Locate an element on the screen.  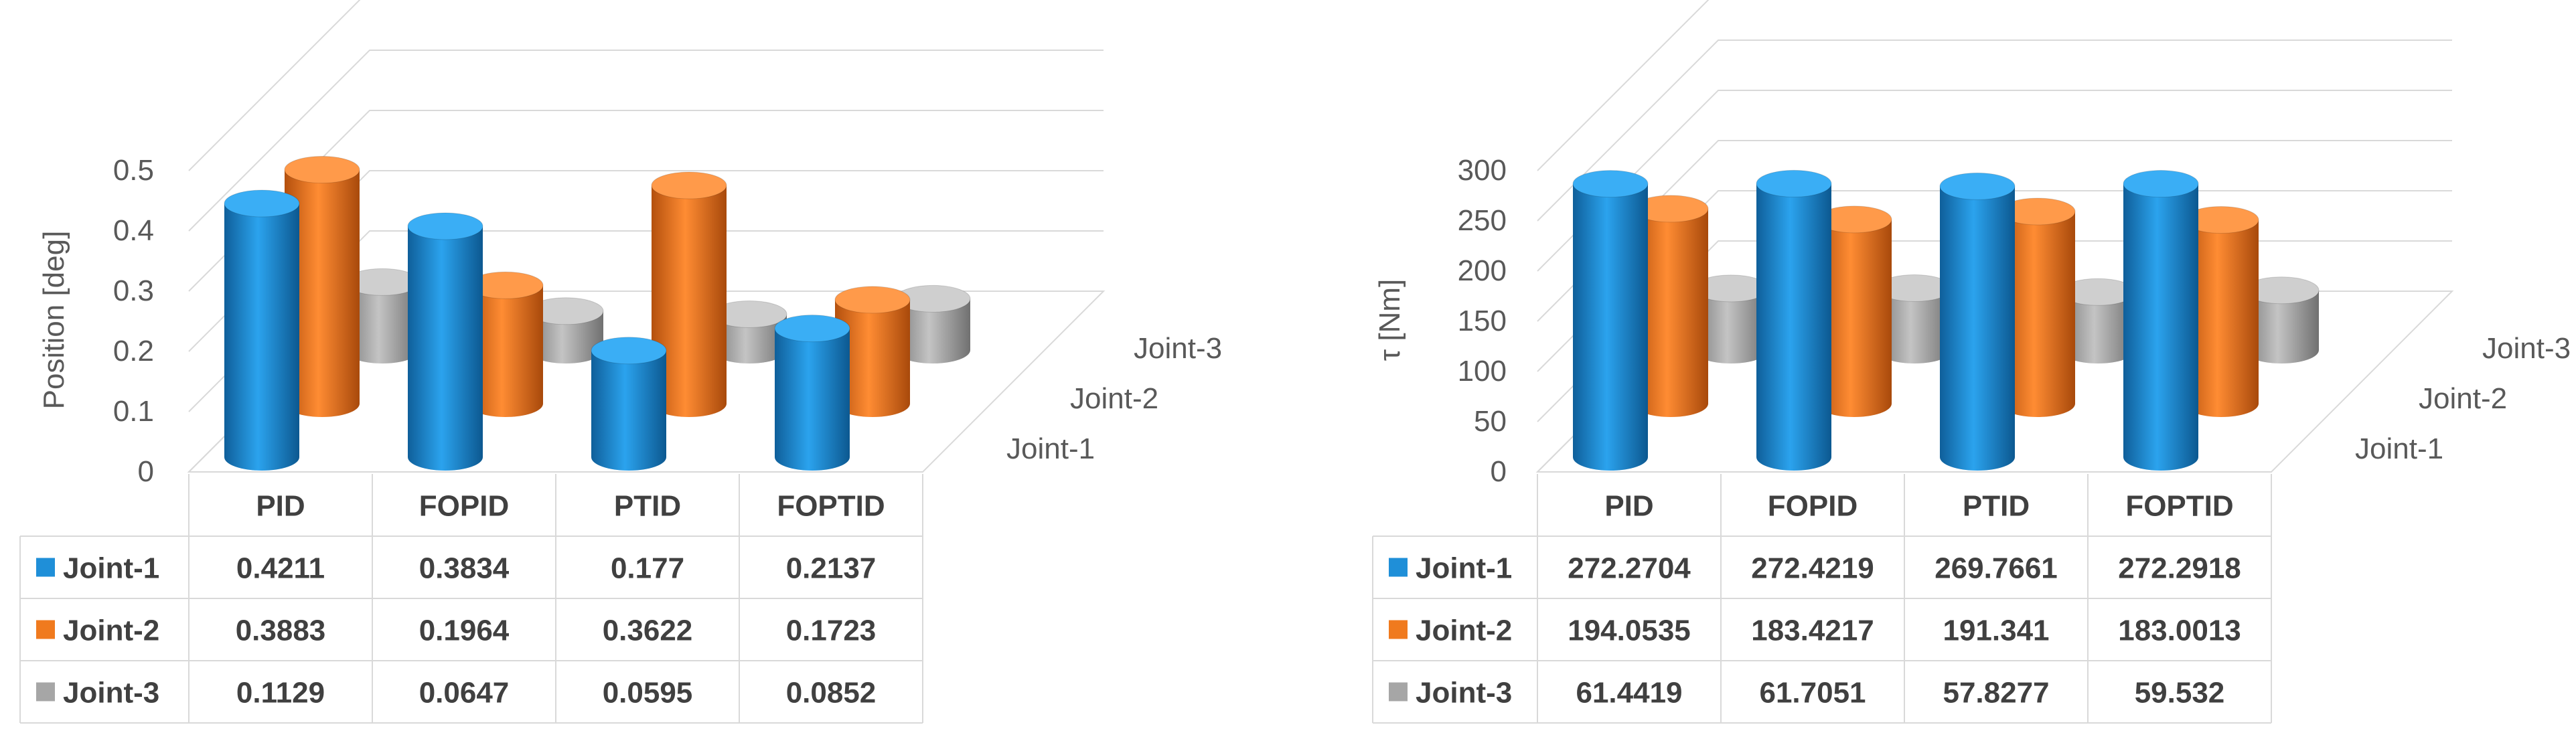
y-tick-label: 100 is located at coordinates (1482, 371).